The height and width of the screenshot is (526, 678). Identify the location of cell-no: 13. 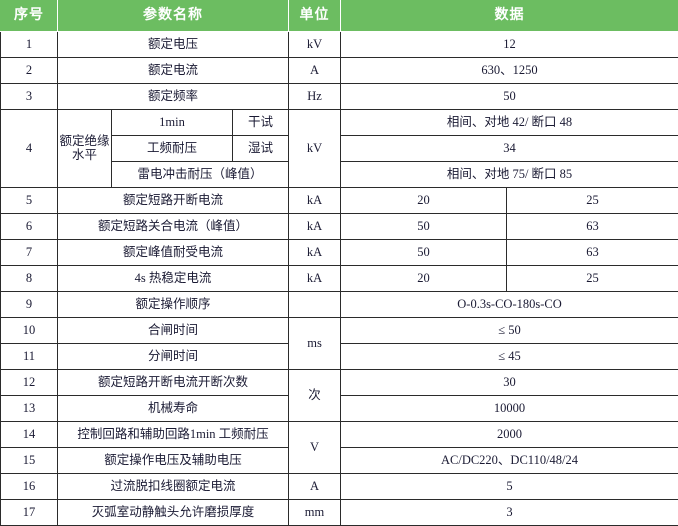
(29, 409).